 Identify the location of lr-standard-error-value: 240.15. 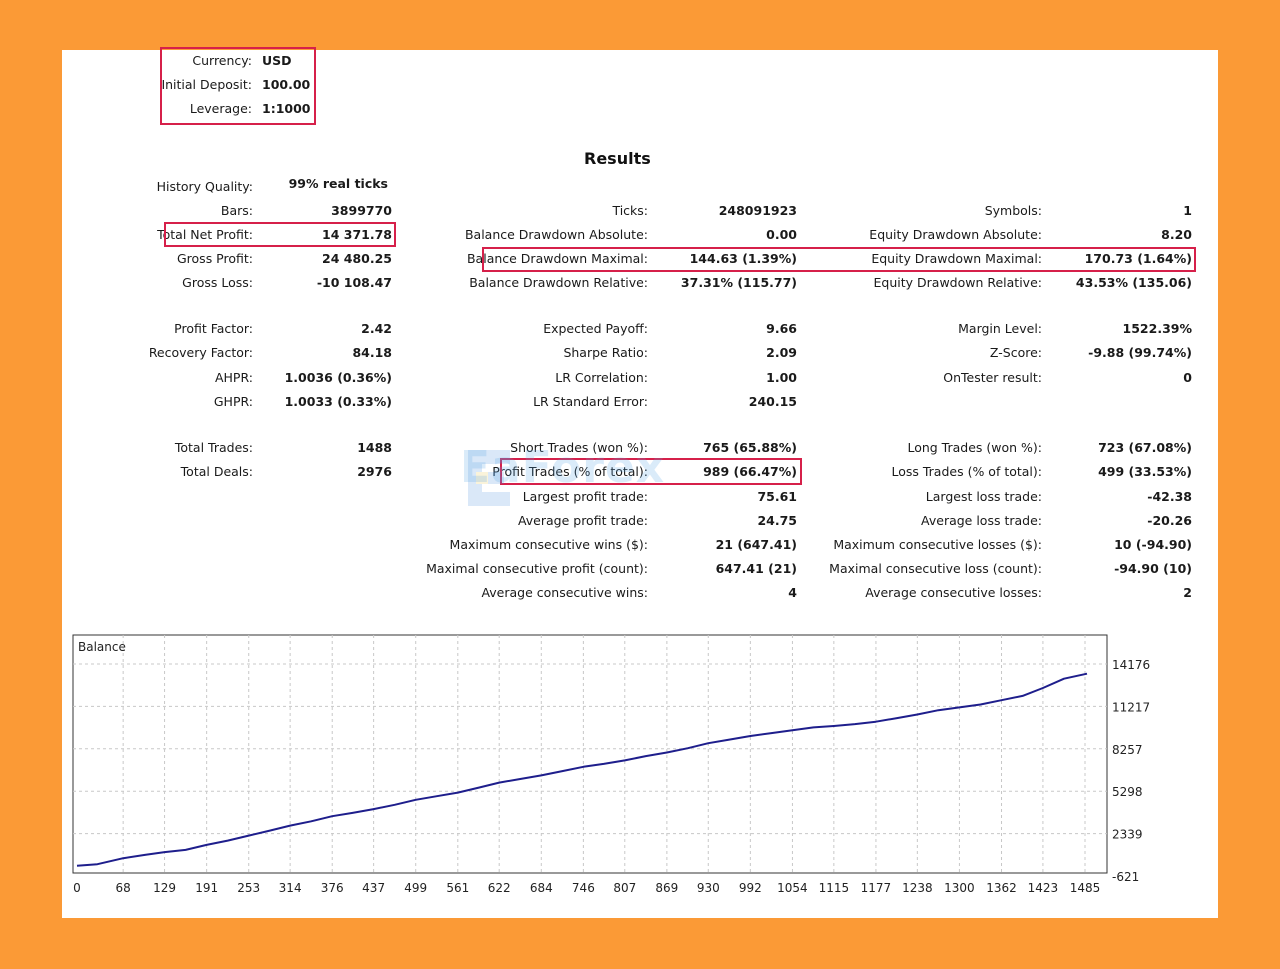
(772, 401).